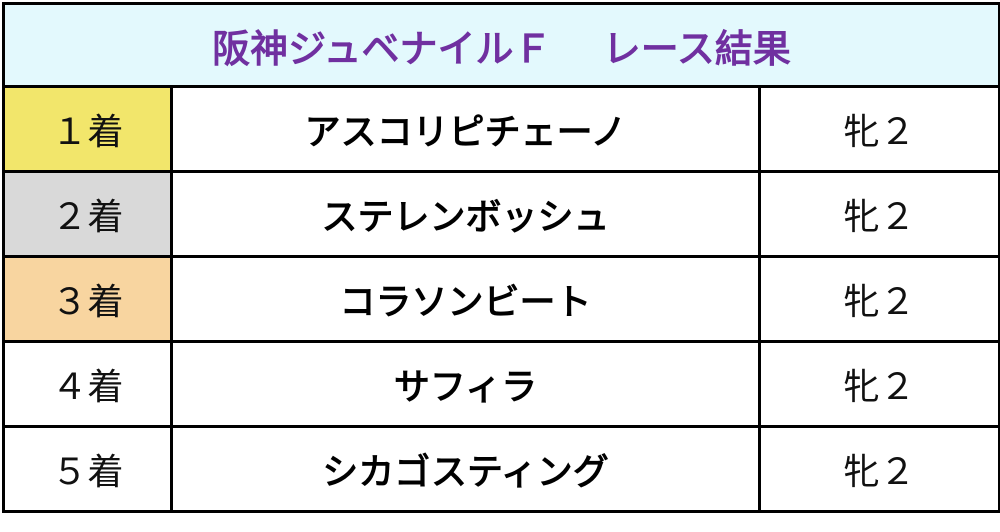 Image resolution: width=1000 pixels, height=532 pixels. I want to click on rank-cell: ５着, so click(87, 469).